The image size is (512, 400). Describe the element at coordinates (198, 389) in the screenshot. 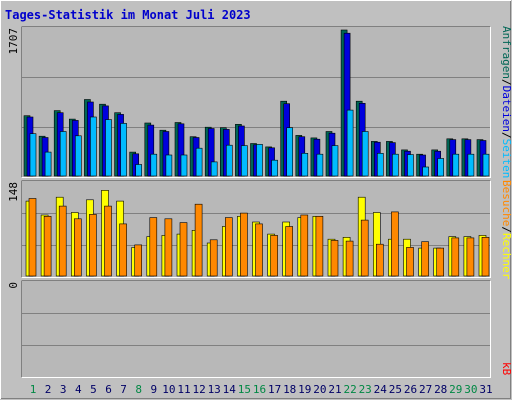

I see `x-tick-label: 12` at that location.